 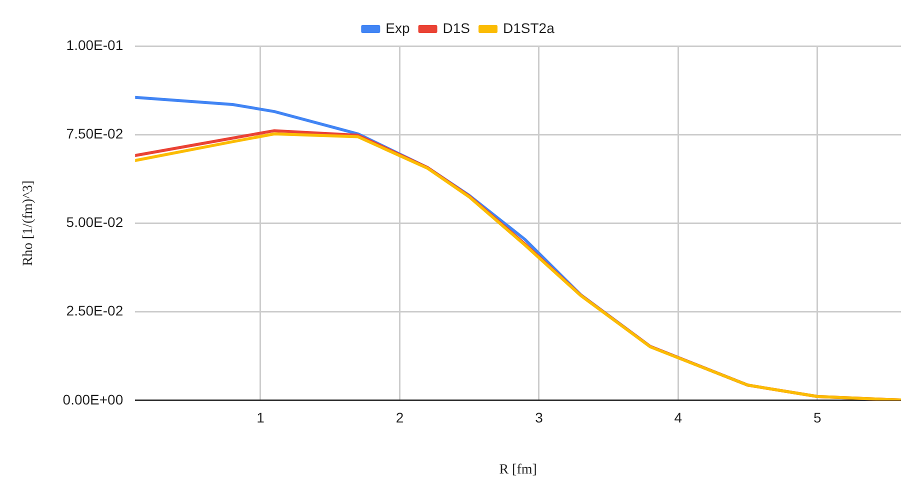 What do you see at coordinates (518, 470) in the screenshot?
I see `x-axis-title: R [fm]` at bounding box center [518, 470].